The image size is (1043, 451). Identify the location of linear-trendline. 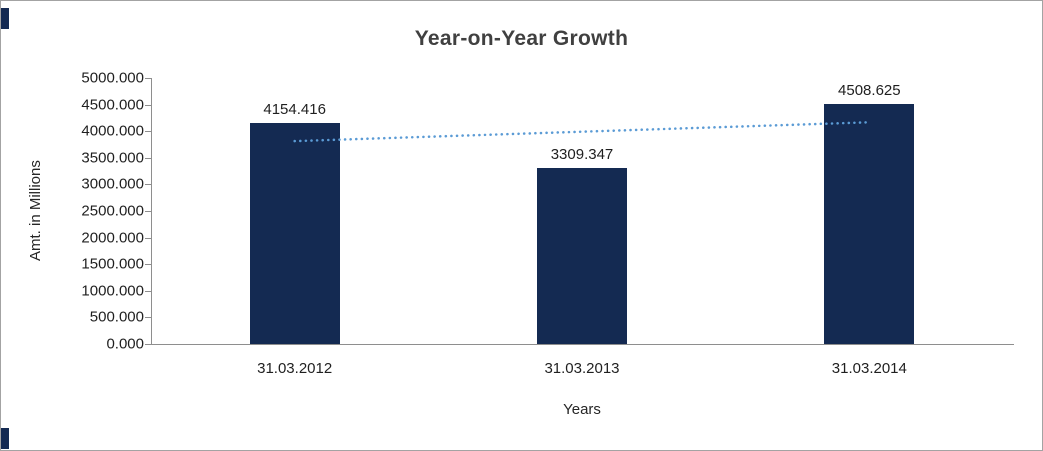
(582, 131).